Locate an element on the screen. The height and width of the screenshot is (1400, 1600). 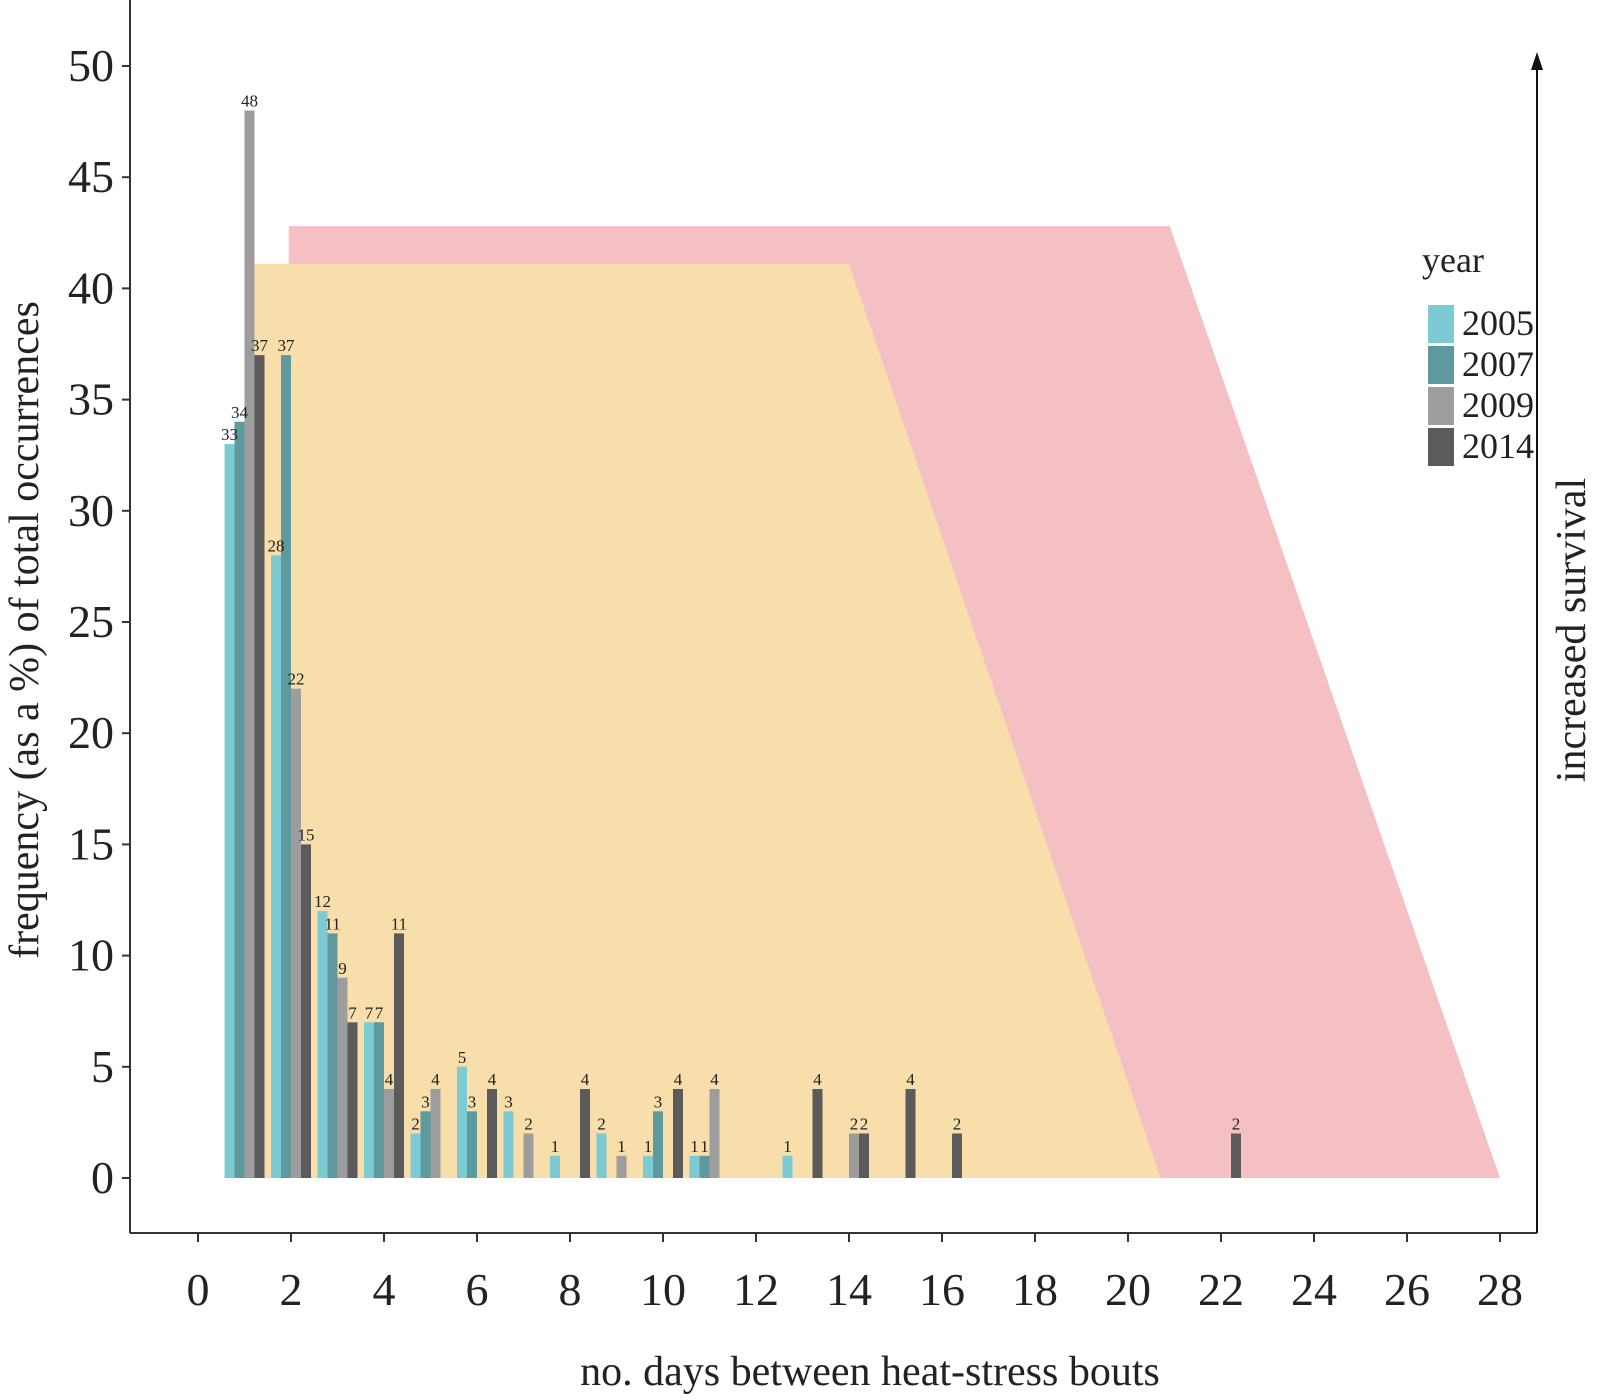
x-tick-label: 2 is located at coordinates (291, 1289).